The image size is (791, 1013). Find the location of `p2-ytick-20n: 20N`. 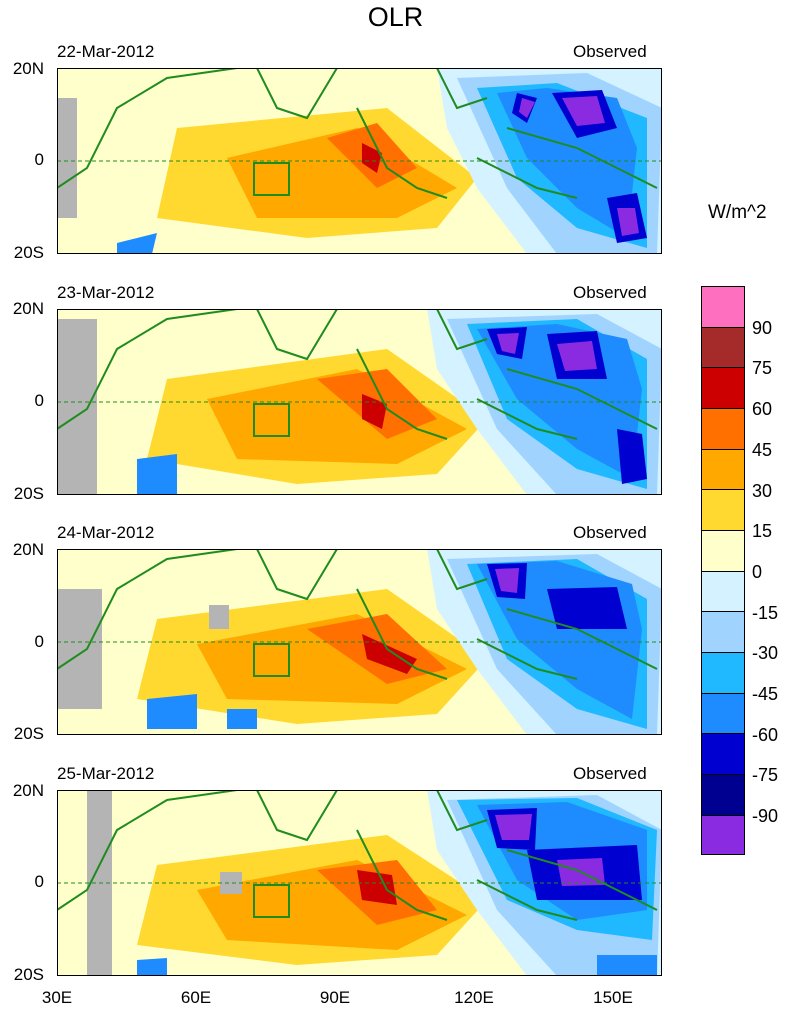

p2-ytick-20n: 20N is located at coordinates (28, 308).